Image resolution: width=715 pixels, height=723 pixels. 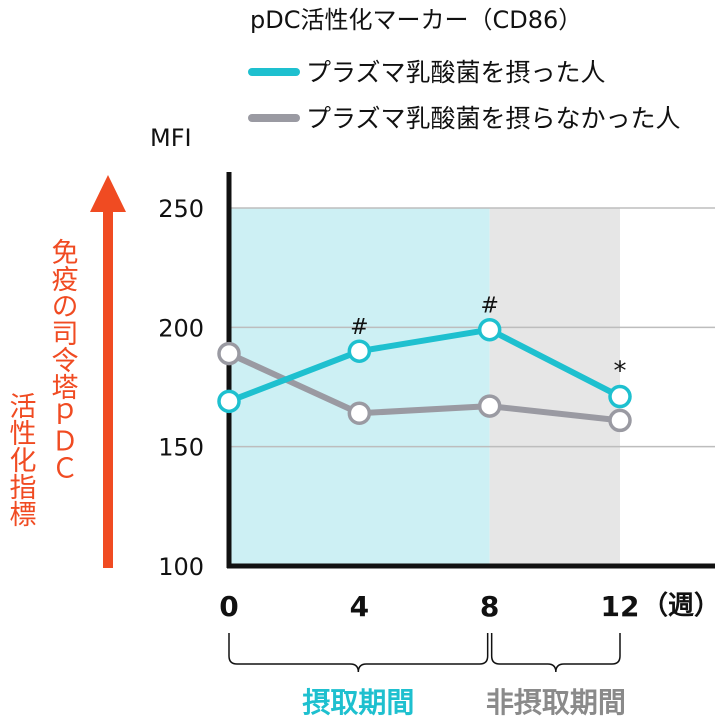 I want to click on period-brackets: 摂取期間 非摂取期間, so click(x=427, y=676).